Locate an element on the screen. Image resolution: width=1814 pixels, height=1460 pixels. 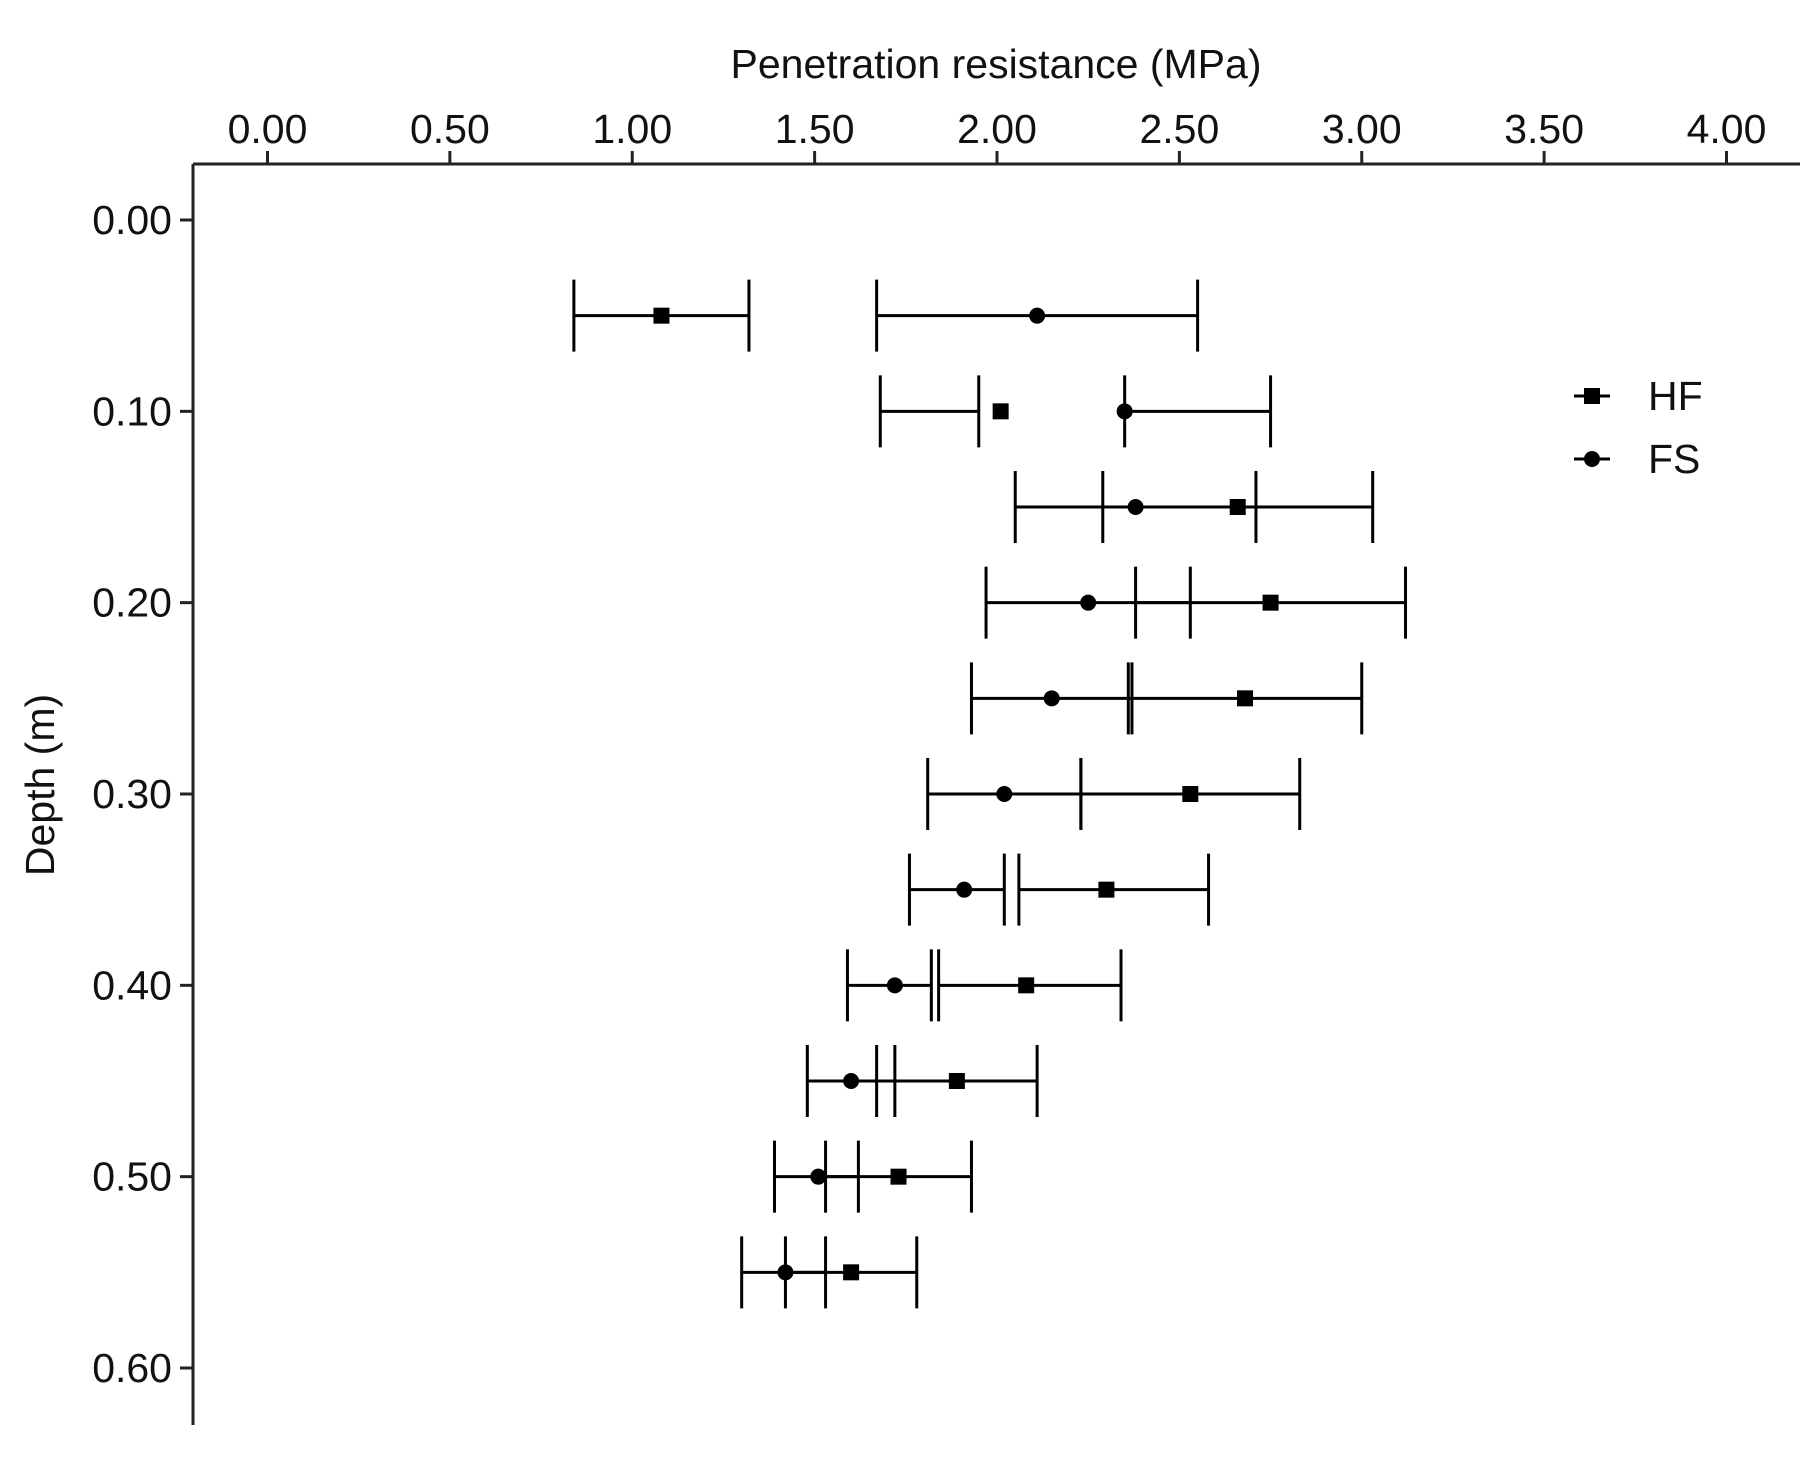
y-tick-label: 0.60 is located at coordinates (132, 1368).